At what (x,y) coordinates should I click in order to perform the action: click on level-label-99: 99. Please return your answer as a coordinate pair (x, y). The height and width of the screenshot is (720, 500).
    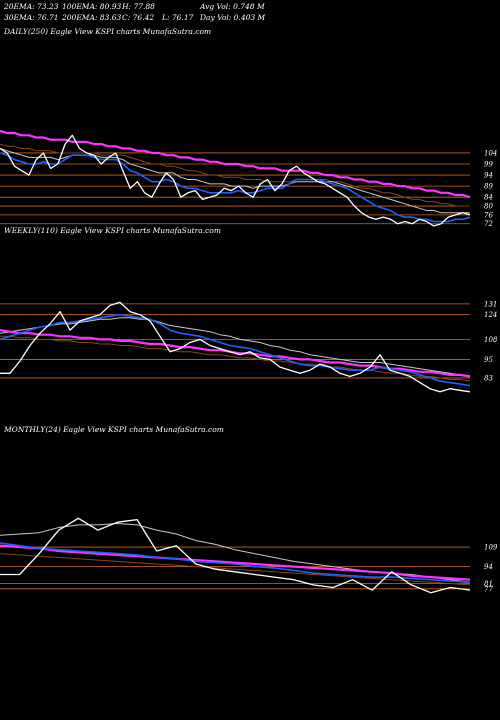
    Looking at the image, I should click on (488, 165).